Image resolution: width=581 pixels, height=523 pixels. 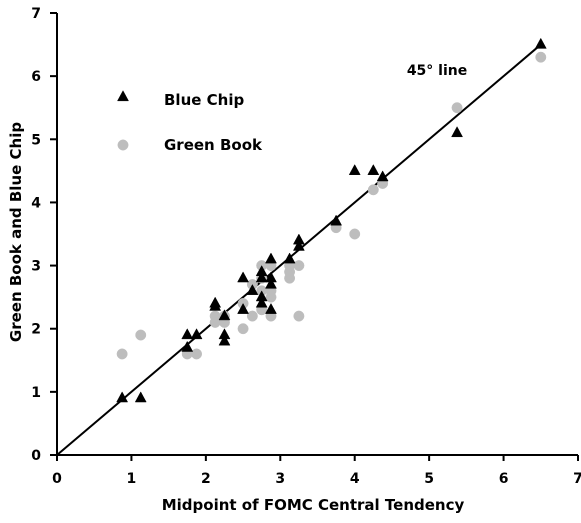 I want to click on x-tick-label: 6, so click(x=504, y=479).